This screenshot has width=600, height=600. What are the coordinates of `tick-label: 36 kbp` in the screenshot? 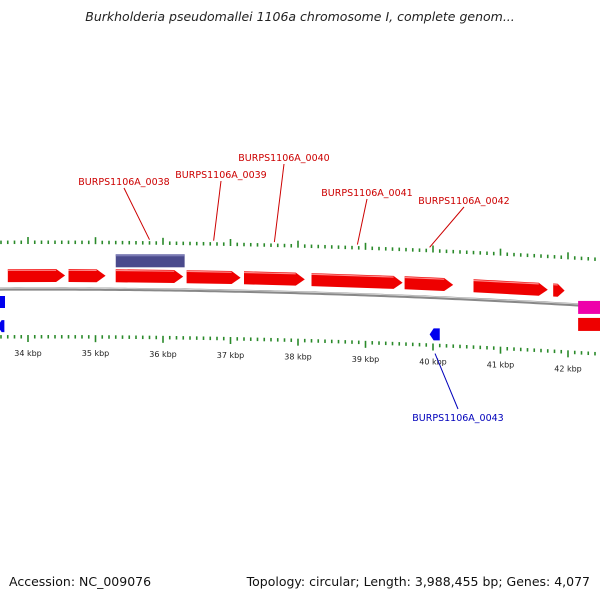 It's located at (163, 354).